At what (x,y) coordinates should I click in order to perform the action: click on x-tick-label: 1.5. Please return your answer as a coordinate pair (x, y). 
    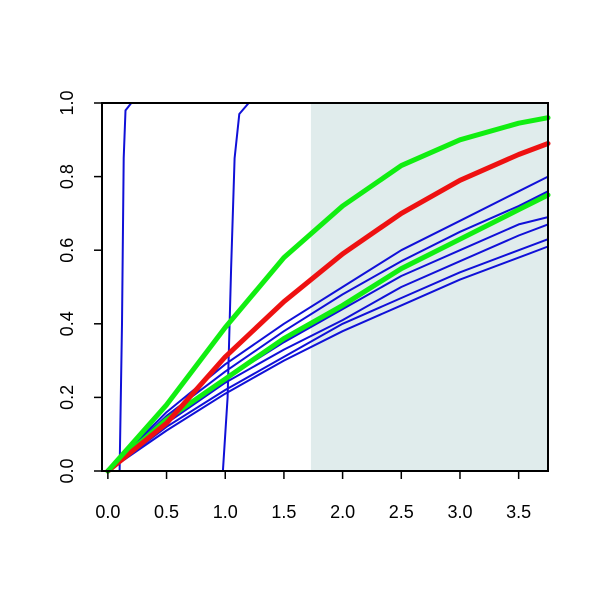
    Looking at the image, I should click on (283, 512).